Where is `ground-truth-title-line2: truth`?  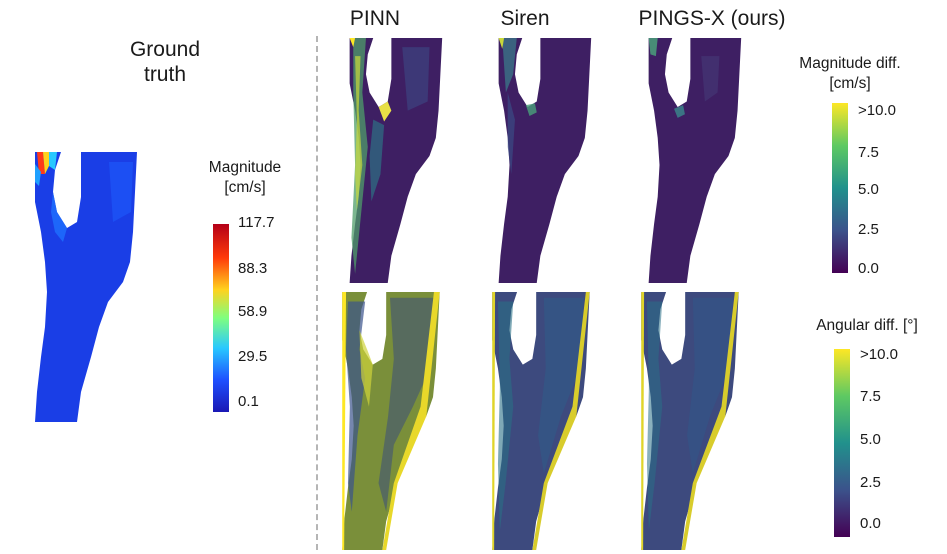
ground-truth-title-line2: truth is located at coordinates (165, 74).